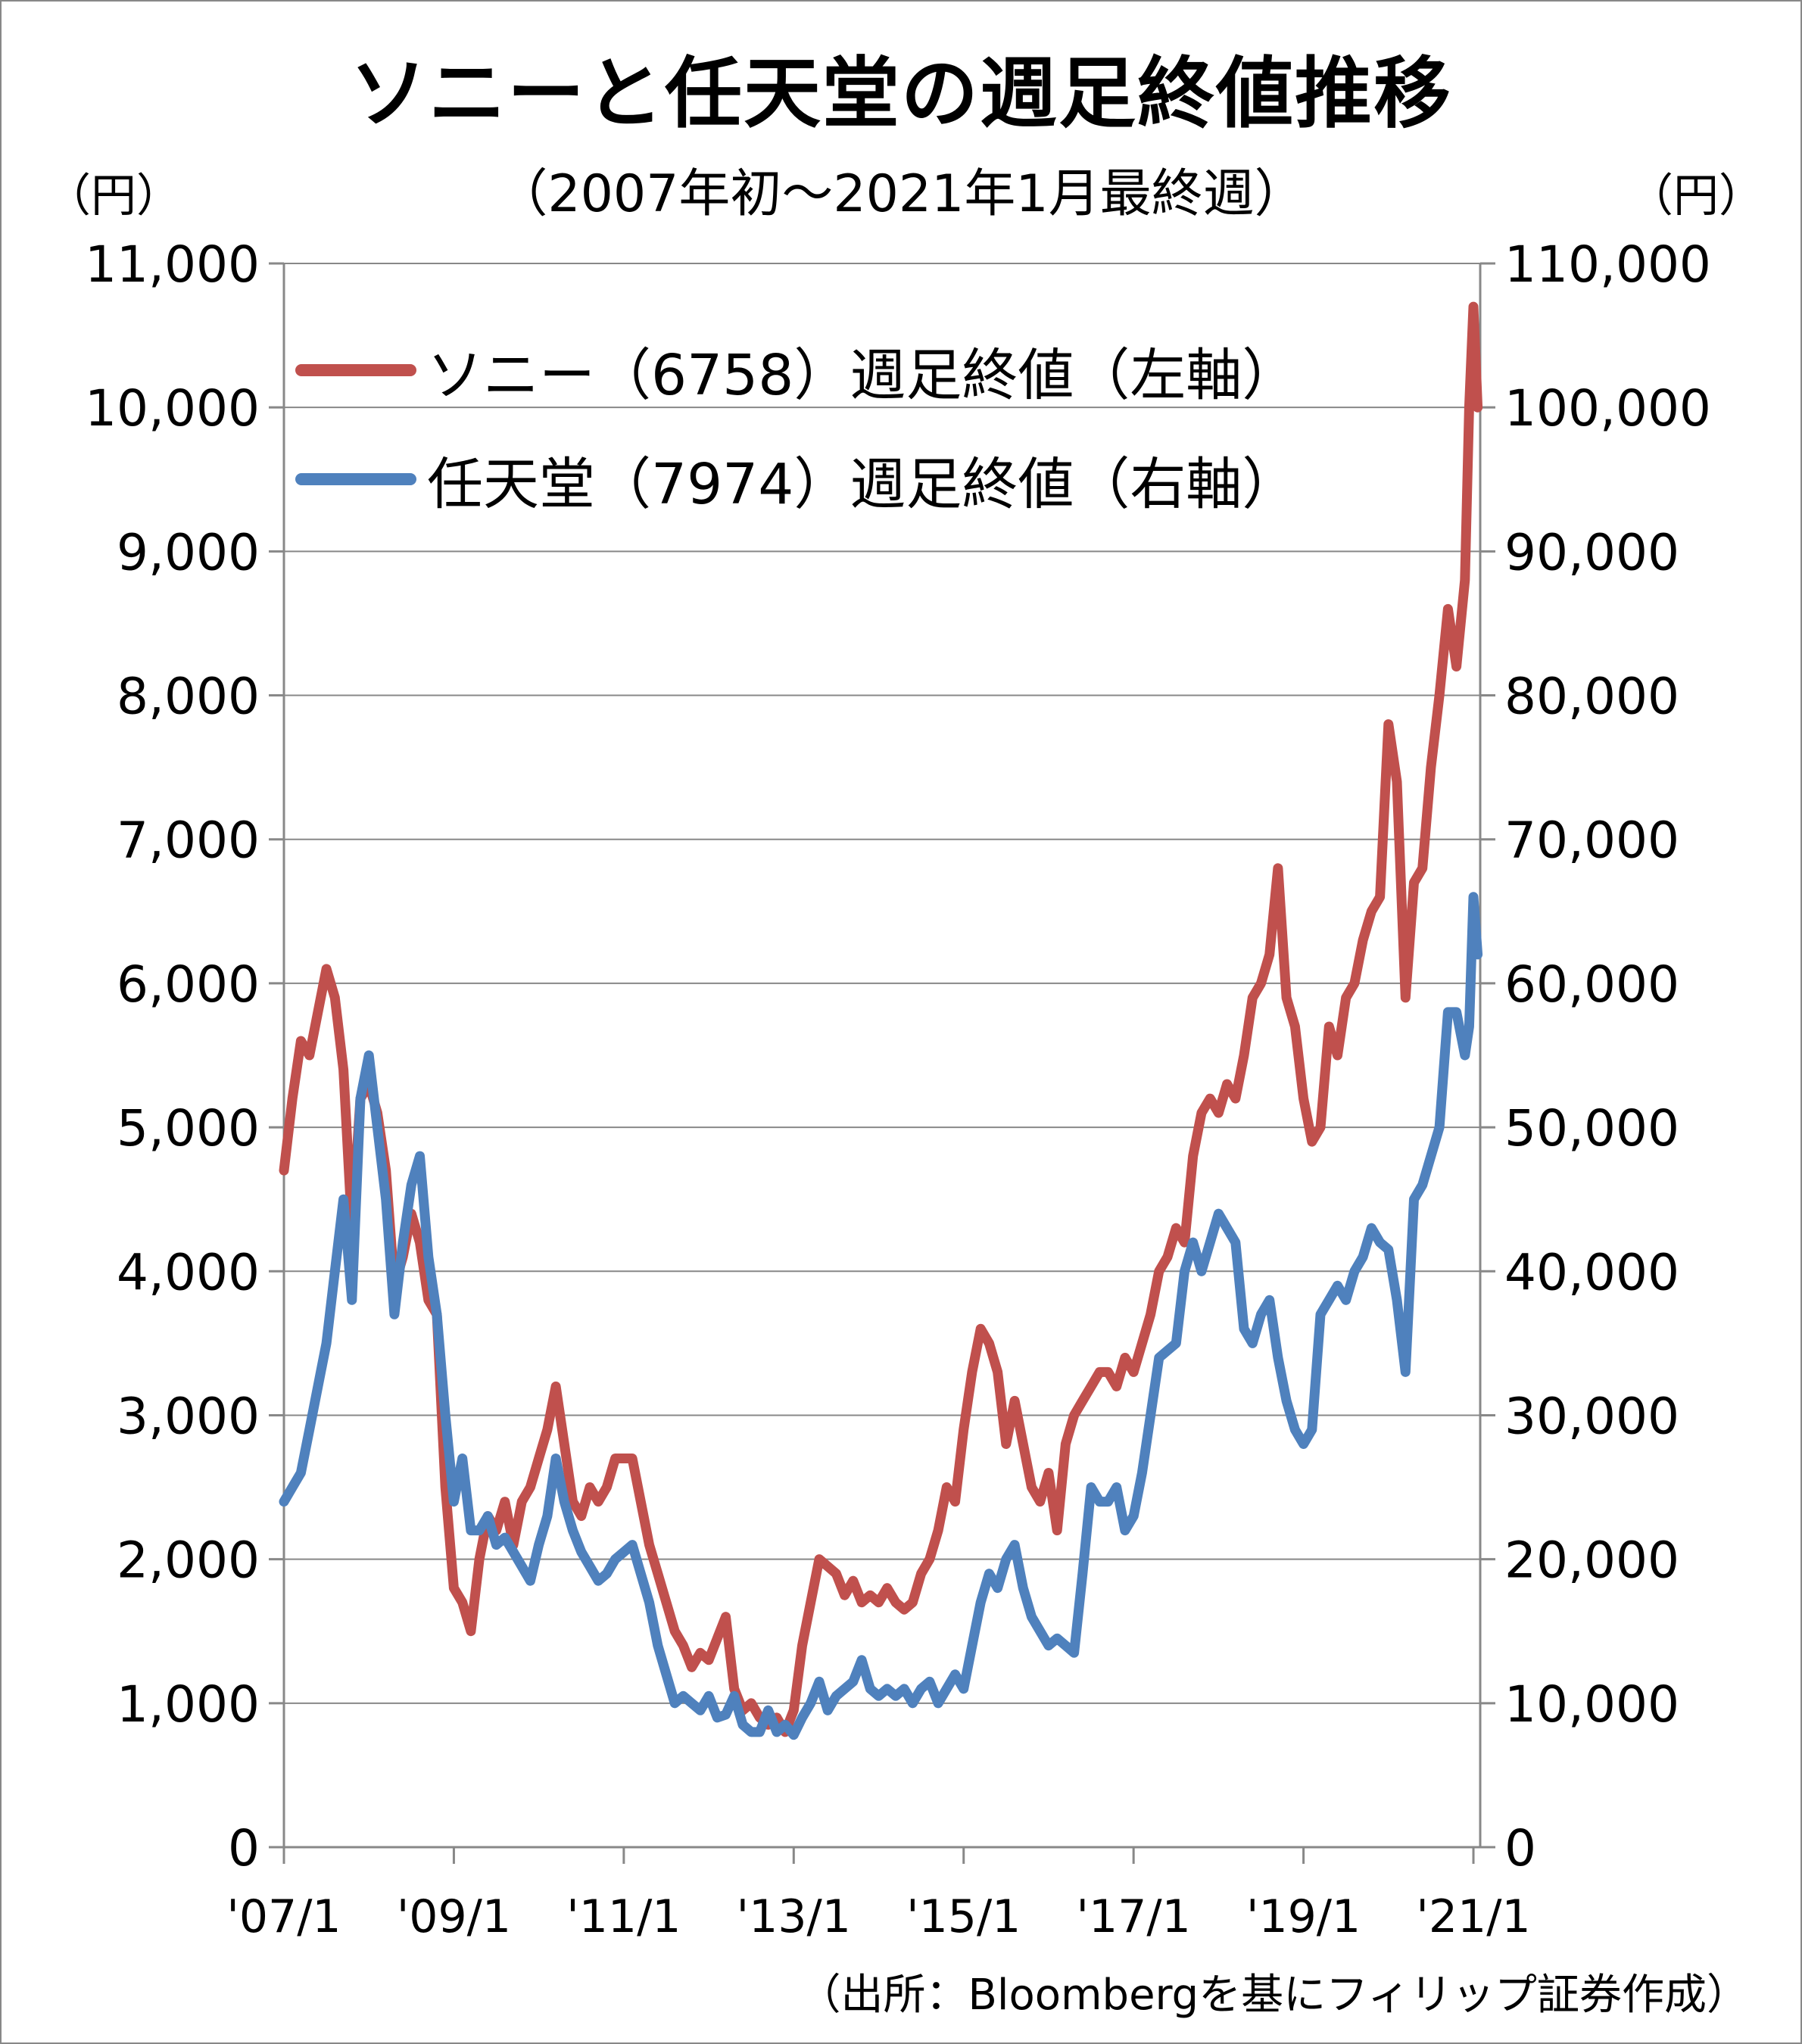 The height and width of the screenshot is (2044, 1802). What do you see at coordinates (1607, 408) in the screenshot?
I see `right-axis-tick-label: 100,000` at bounding box center [1607, 408].